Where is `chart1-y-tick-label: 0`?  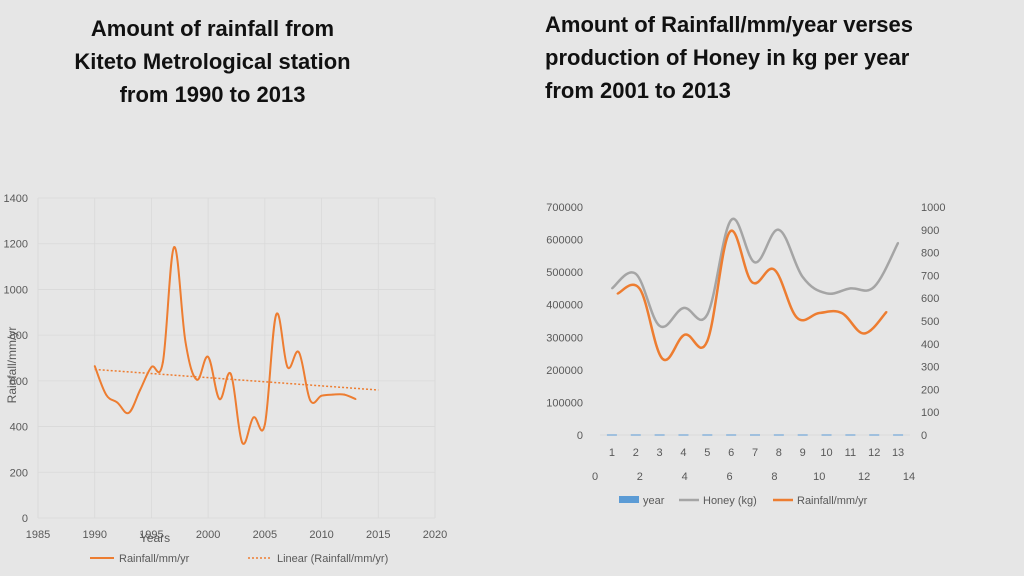 chart1-y-tick-label: 0 is located at coordinates (25, 519).